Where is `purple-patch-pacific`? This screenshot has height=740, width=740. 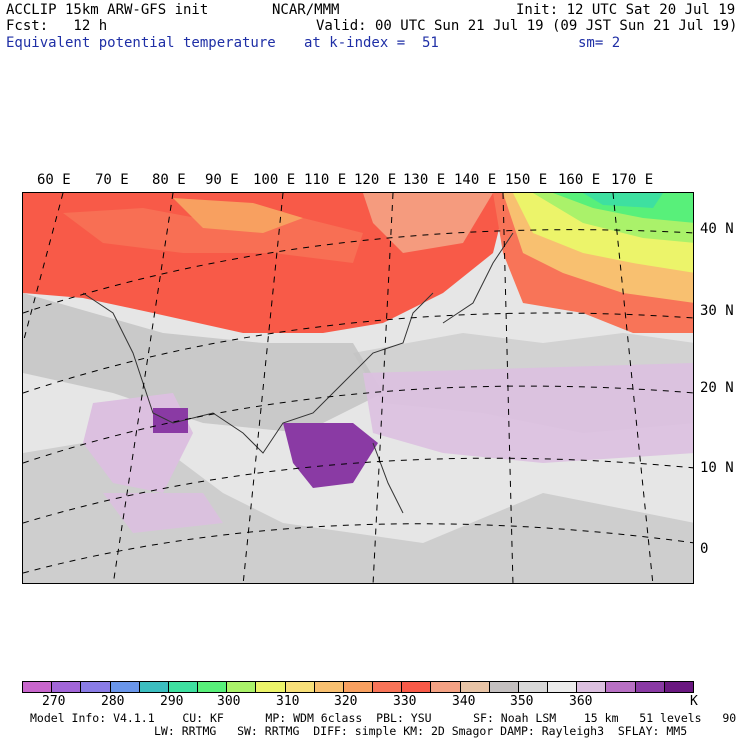 purple-patch-pacific is located at coordinates (528, 413).